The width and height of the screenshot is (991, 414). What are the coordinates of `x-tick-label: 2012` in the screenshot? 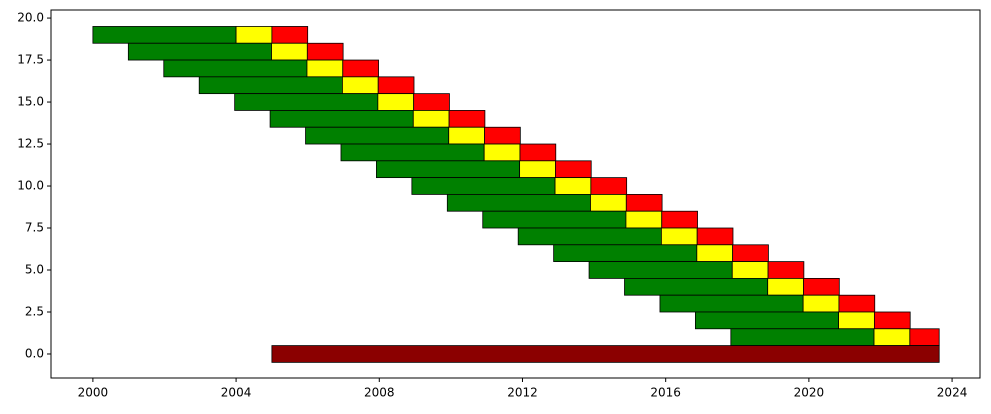 It's located at (522, 393).